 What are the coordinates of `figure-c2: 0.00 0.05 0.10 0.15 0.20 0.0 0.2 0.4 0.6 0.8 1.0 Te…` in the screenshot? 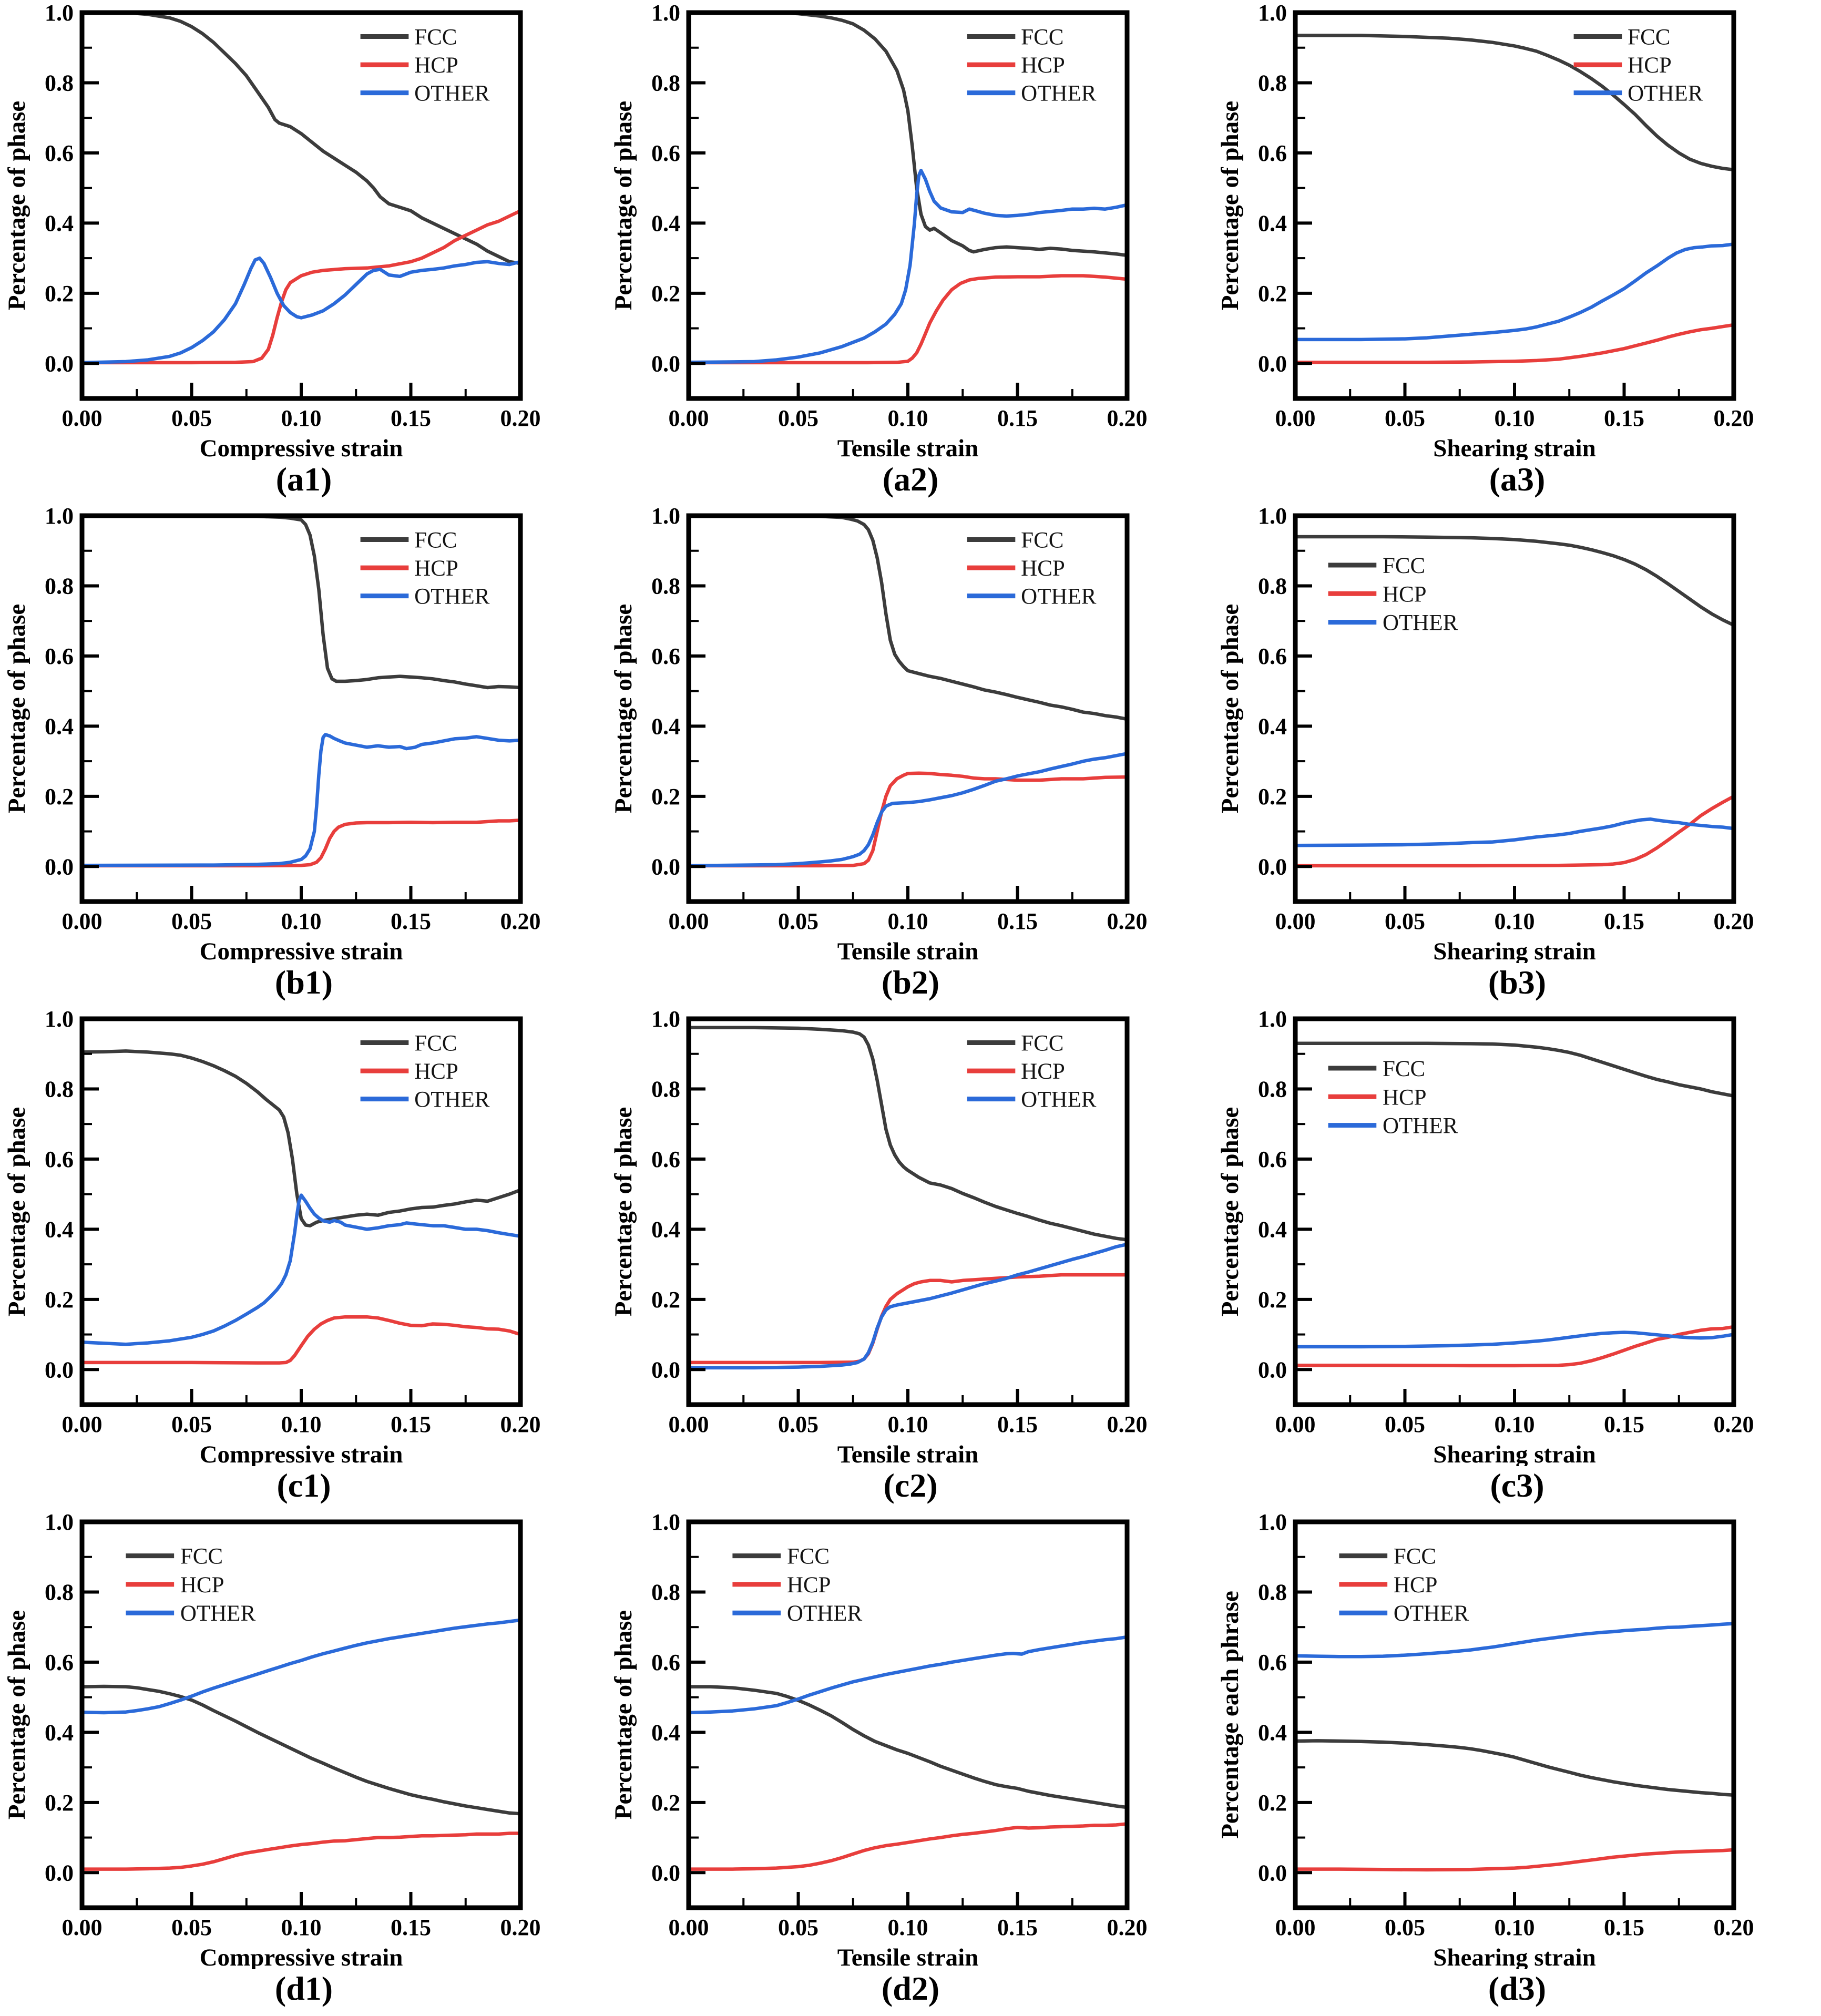 It's located at (910, 1257).